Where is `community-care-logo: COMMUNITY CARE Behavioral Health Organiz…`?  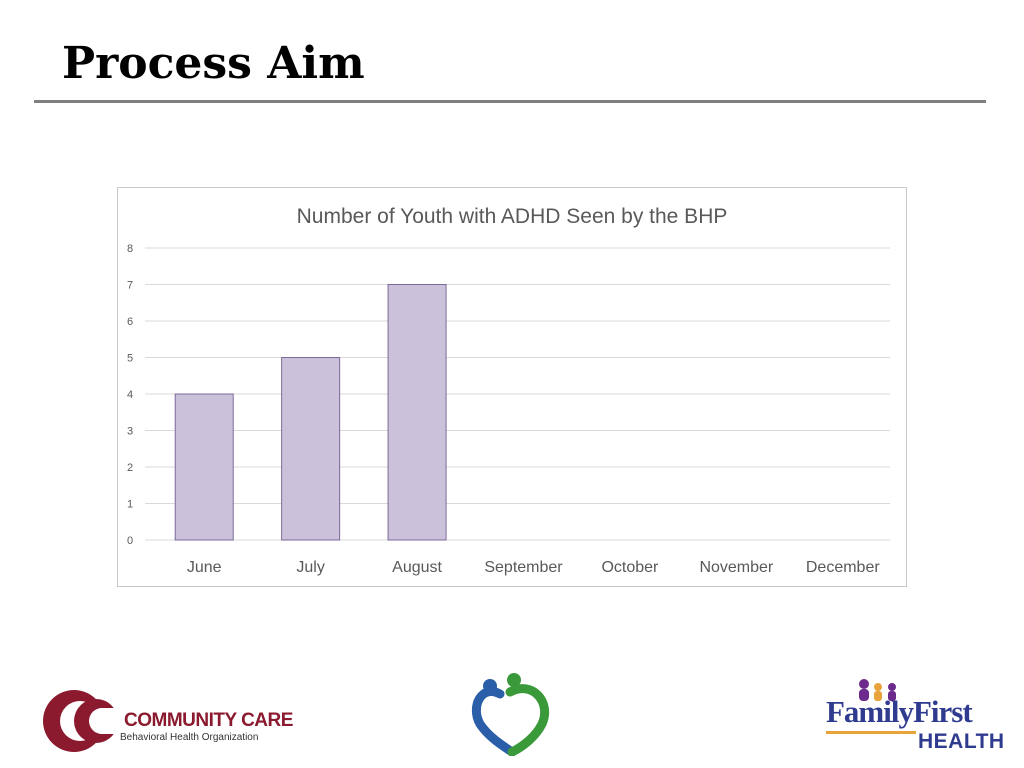 community-care-logo: COMMUNITY CARE Behavioral Health Organiz… is located at coordinates (166, 720).